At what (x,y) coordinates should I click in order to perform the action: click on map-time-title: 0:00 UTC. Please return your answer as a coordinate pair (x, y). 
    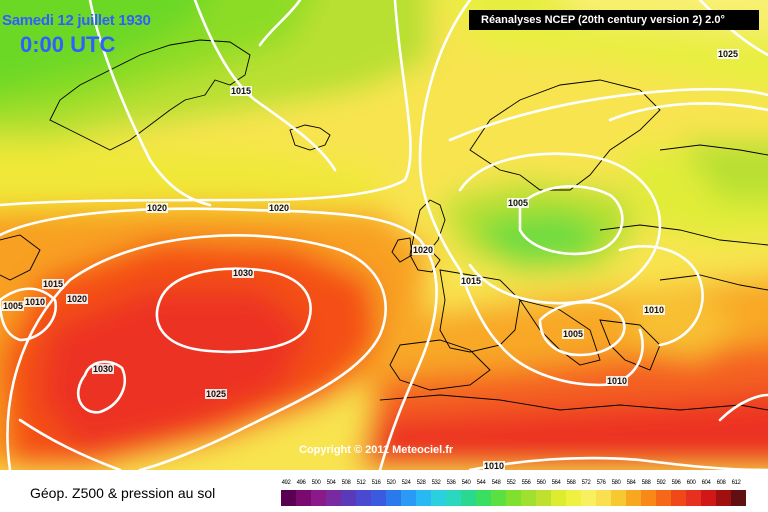
    Looking at the image, I should click on (68, 44).